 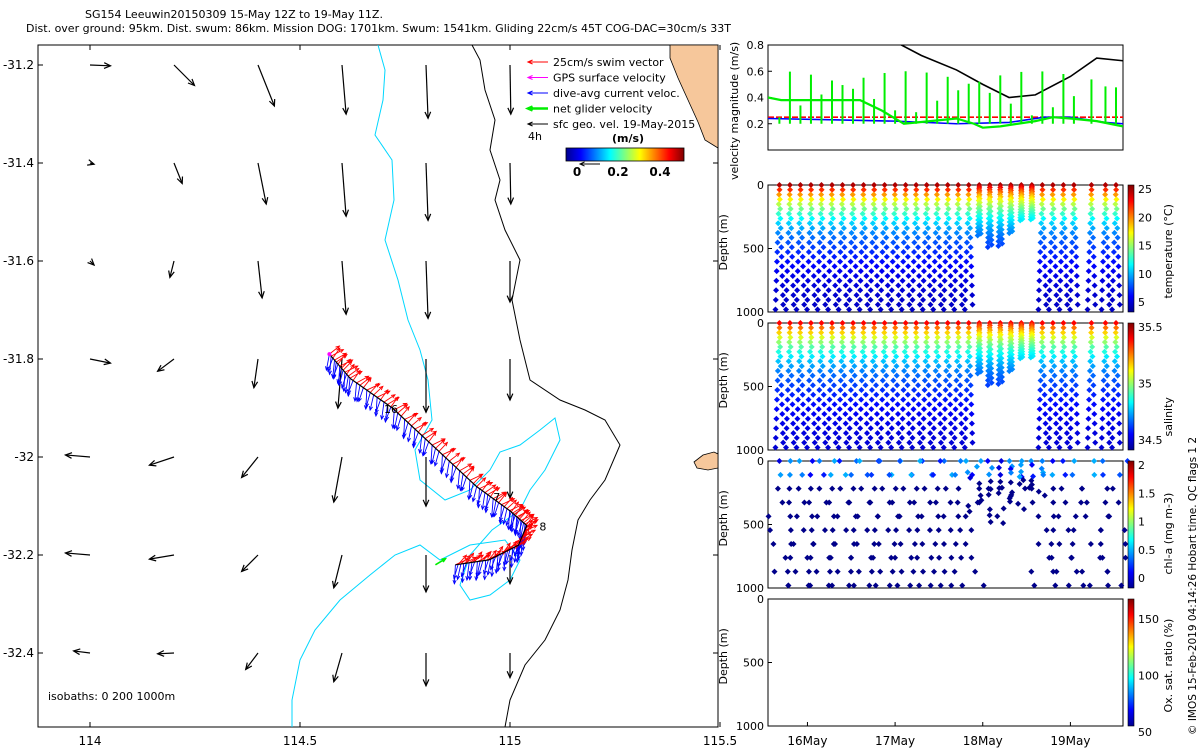 I want to click on time-tick-label: 19May, so click(x=1070, y=741).